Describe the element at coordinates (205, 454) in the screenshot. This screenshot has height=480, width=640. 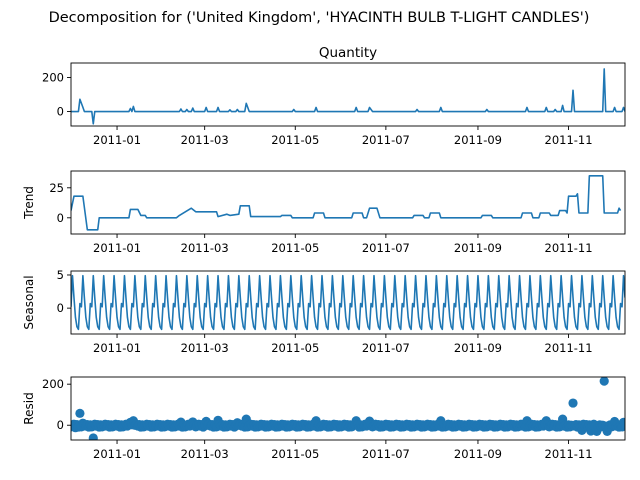
I see `resid-xtick-label: 2011-03` at that location.